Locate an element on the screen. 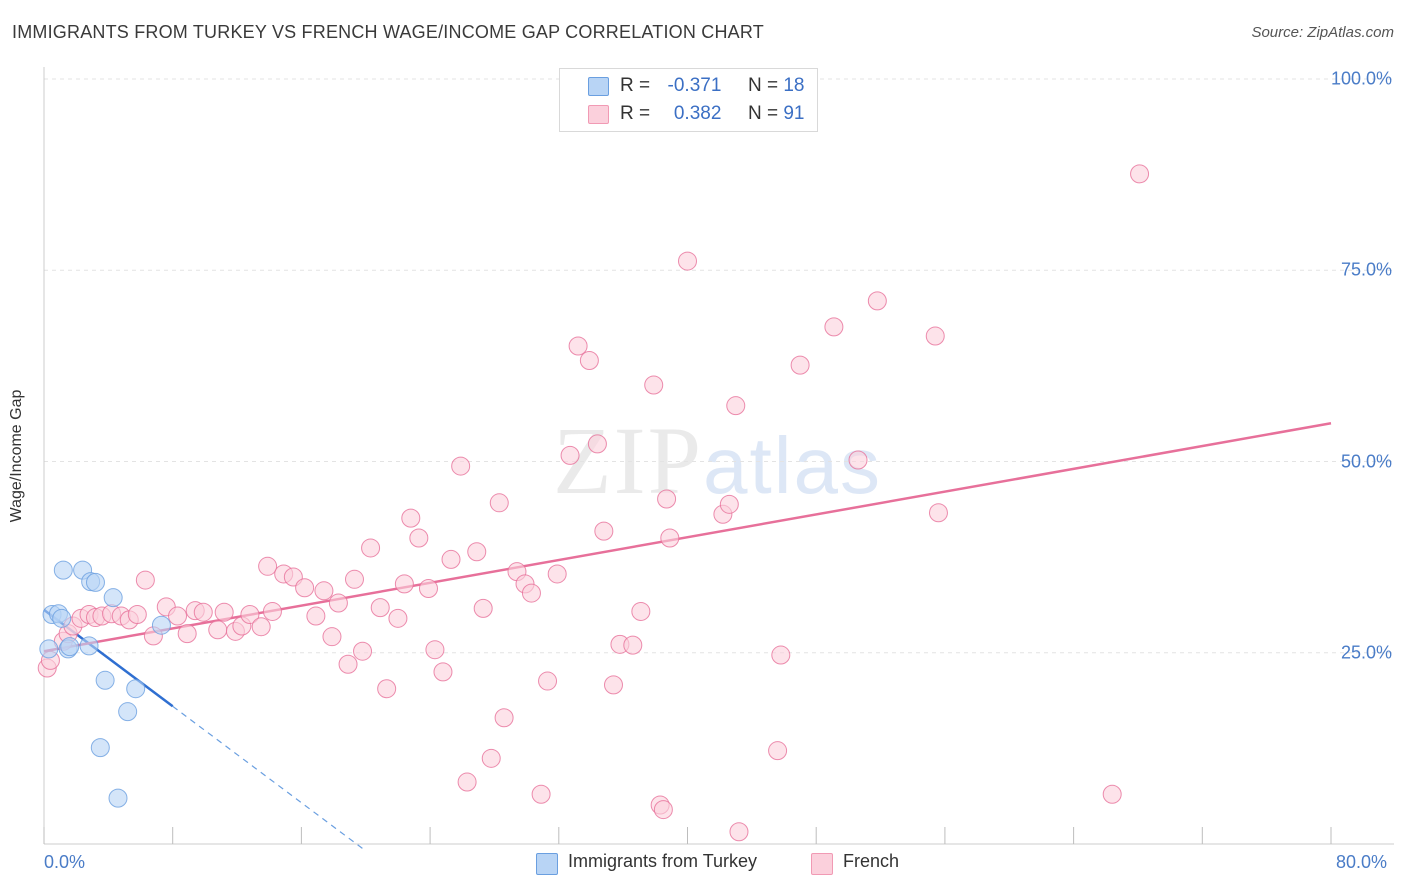 The height and width of the screenshot is (892, 1406). x-tick-label-max: 80.0% is located at coordinates (1362, 862).